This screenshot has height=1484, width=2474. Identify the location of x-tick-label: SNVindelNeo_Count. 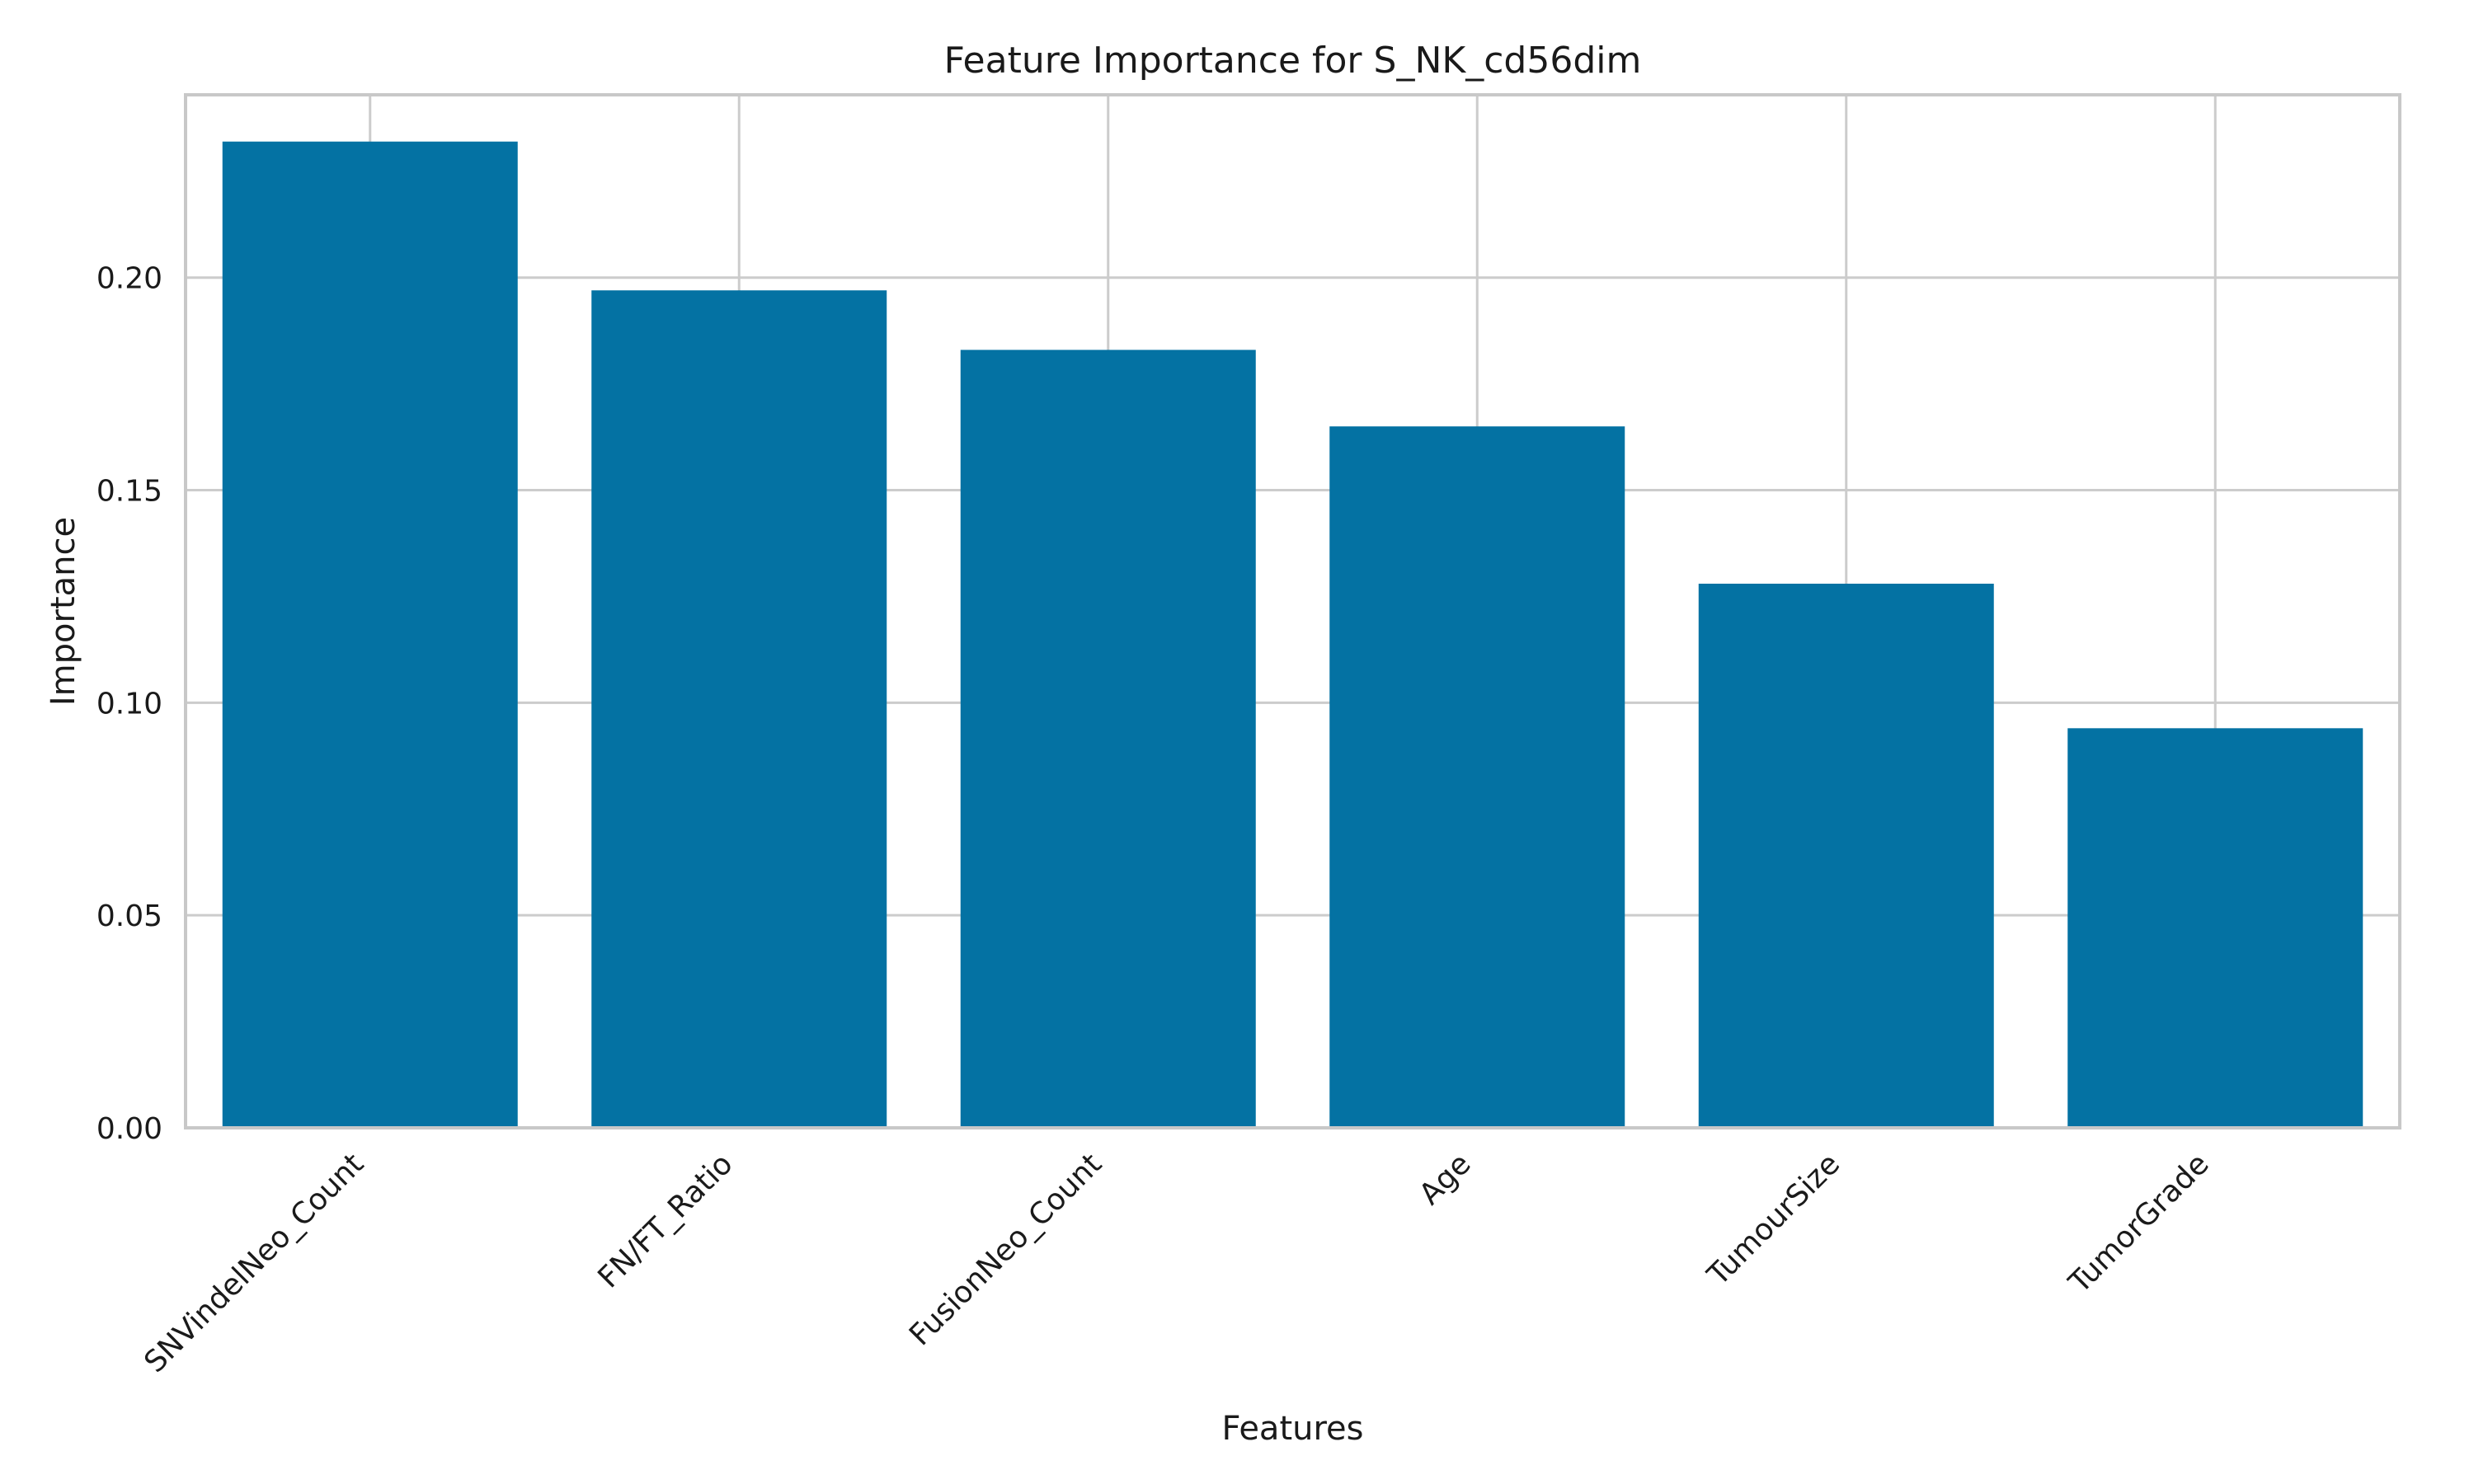
(254, 1263).